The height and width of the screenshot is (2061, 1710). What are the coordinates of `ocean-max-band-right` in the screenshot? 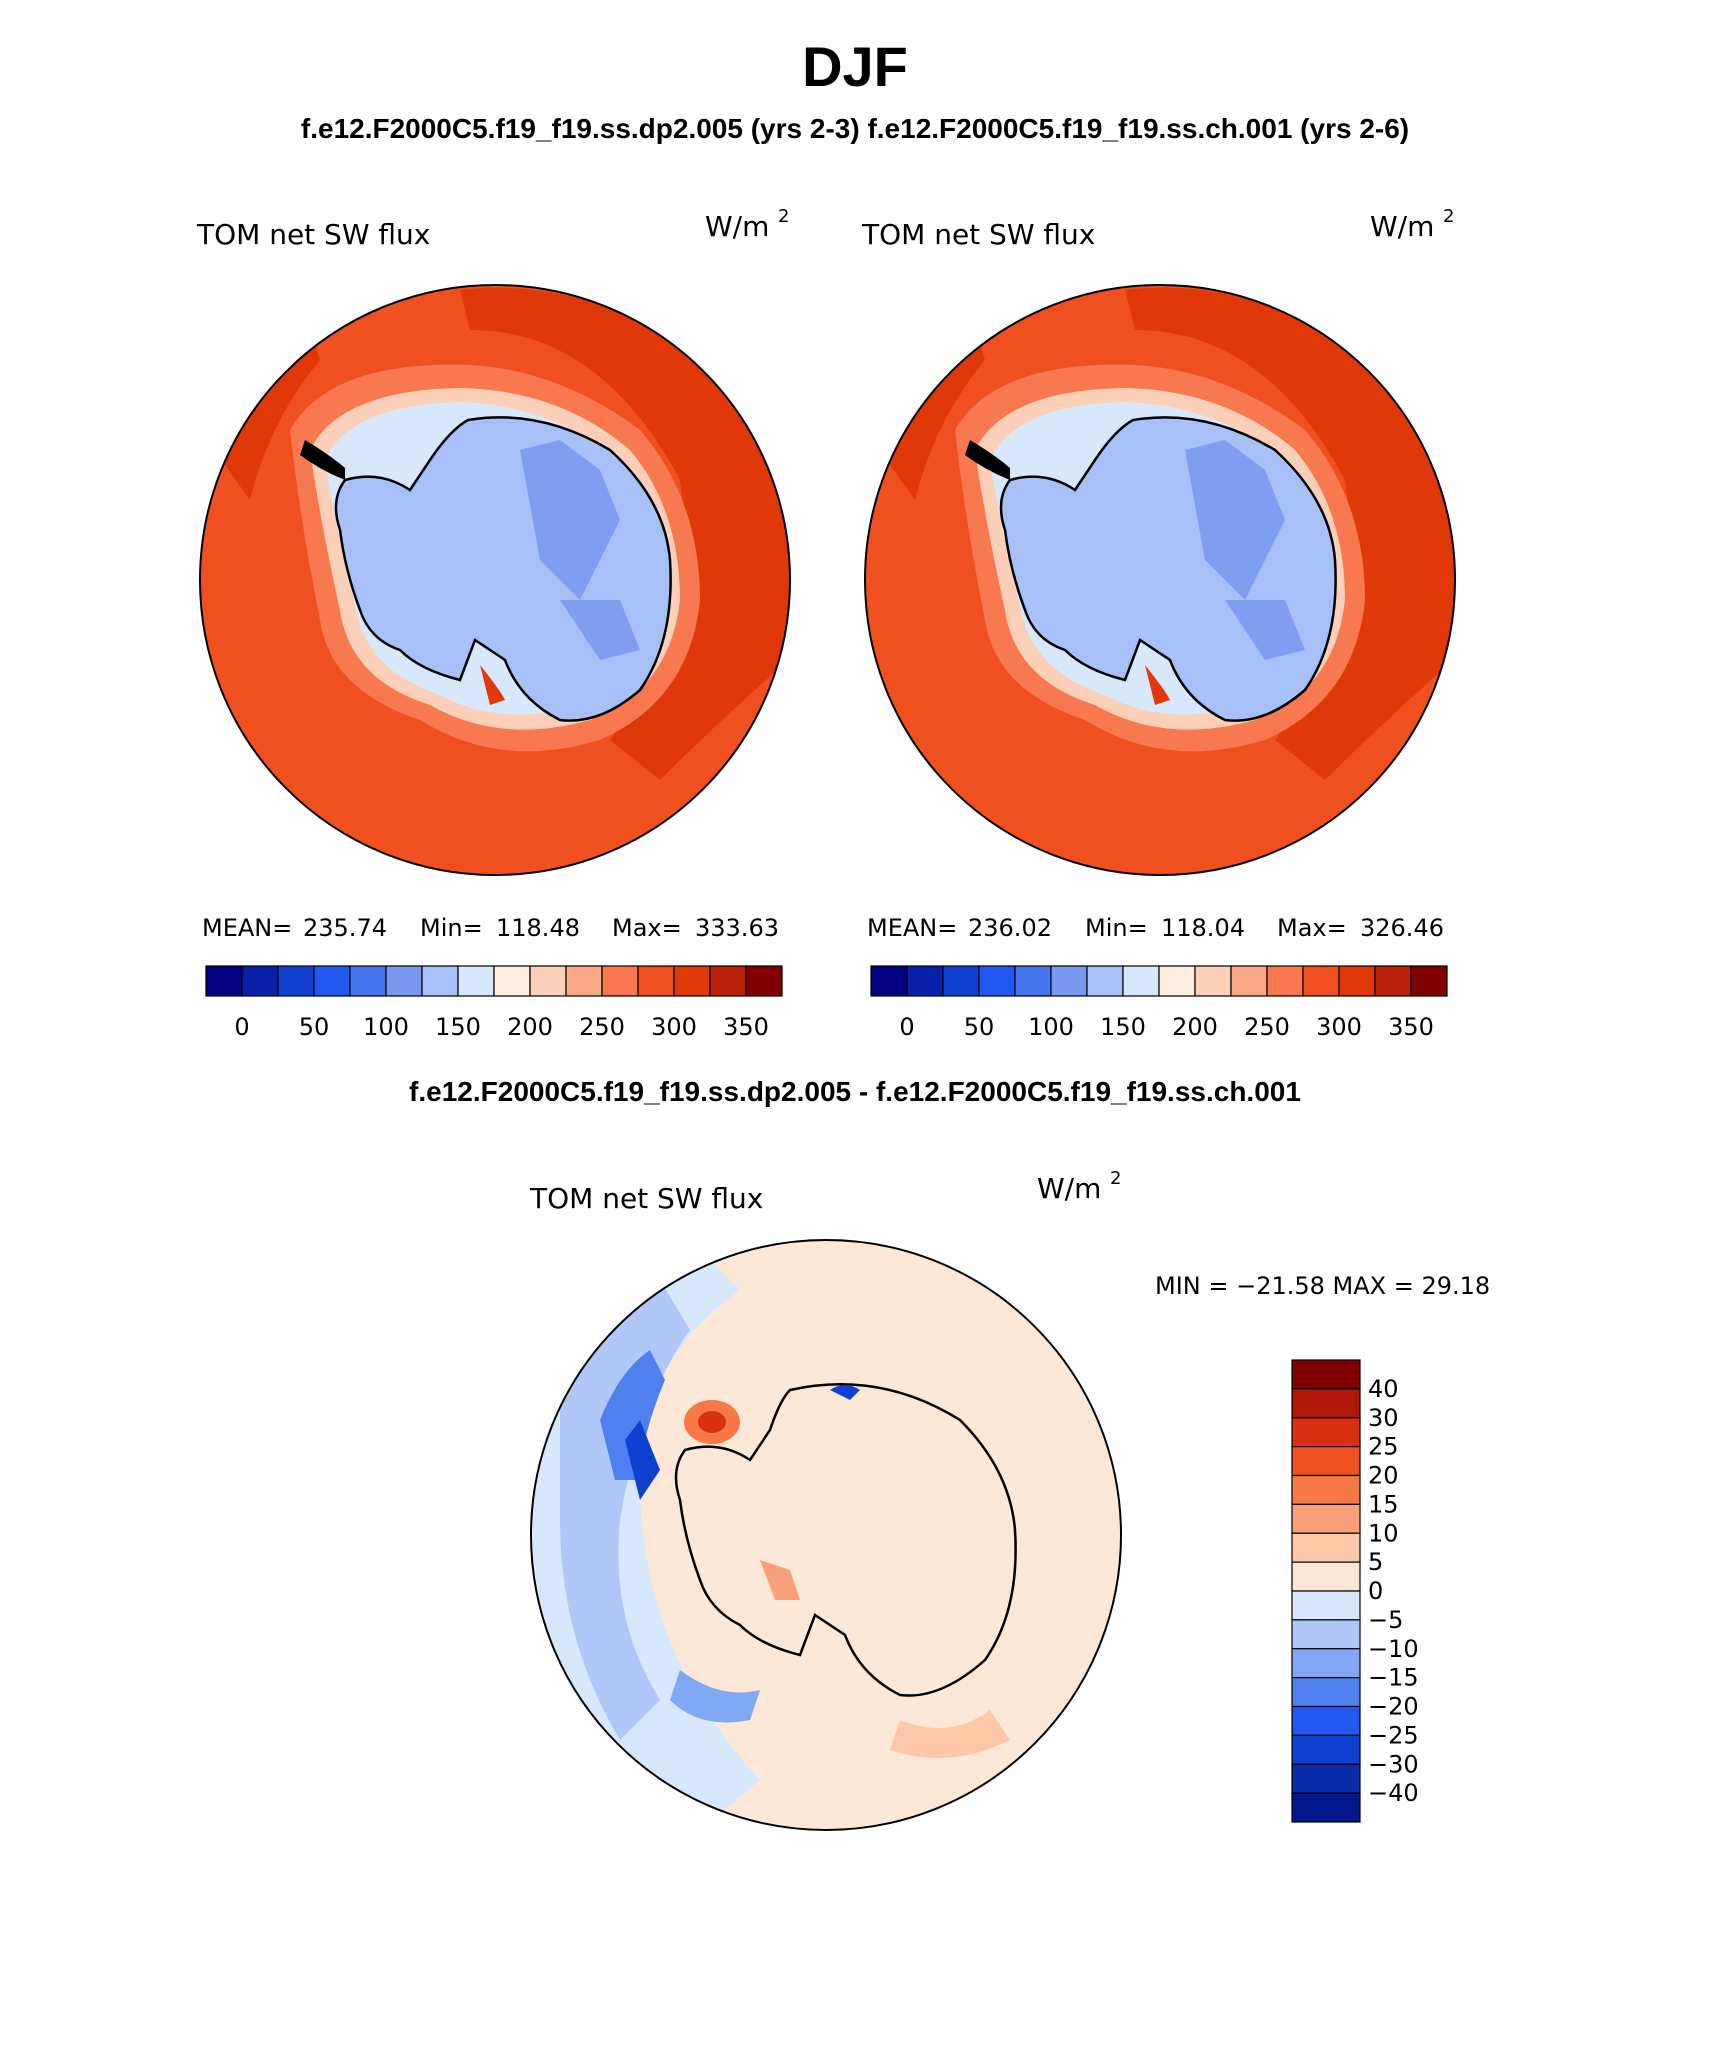 It's located at (1290, 533).